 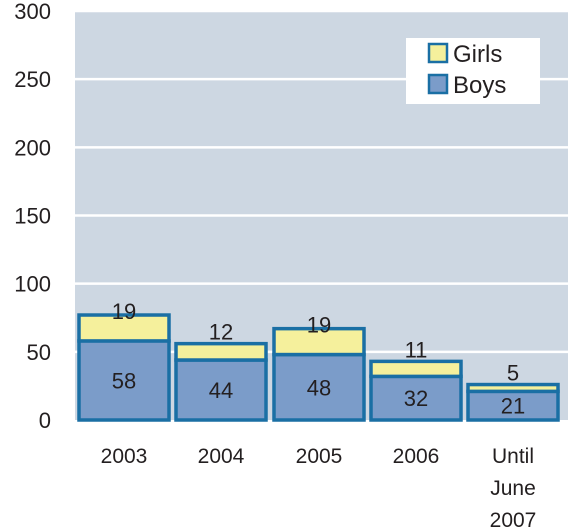 What do you see at coordinates (32, 12) in the screenshot?
I see `y-tick-label: 300` at bounding box center [32, 12].